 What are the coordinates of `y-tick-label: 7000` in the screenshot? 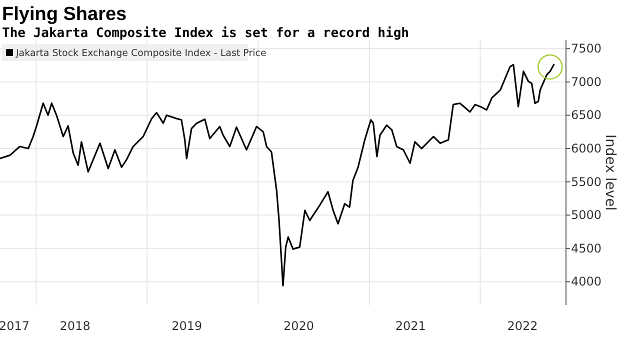 It's located at (586, 81).